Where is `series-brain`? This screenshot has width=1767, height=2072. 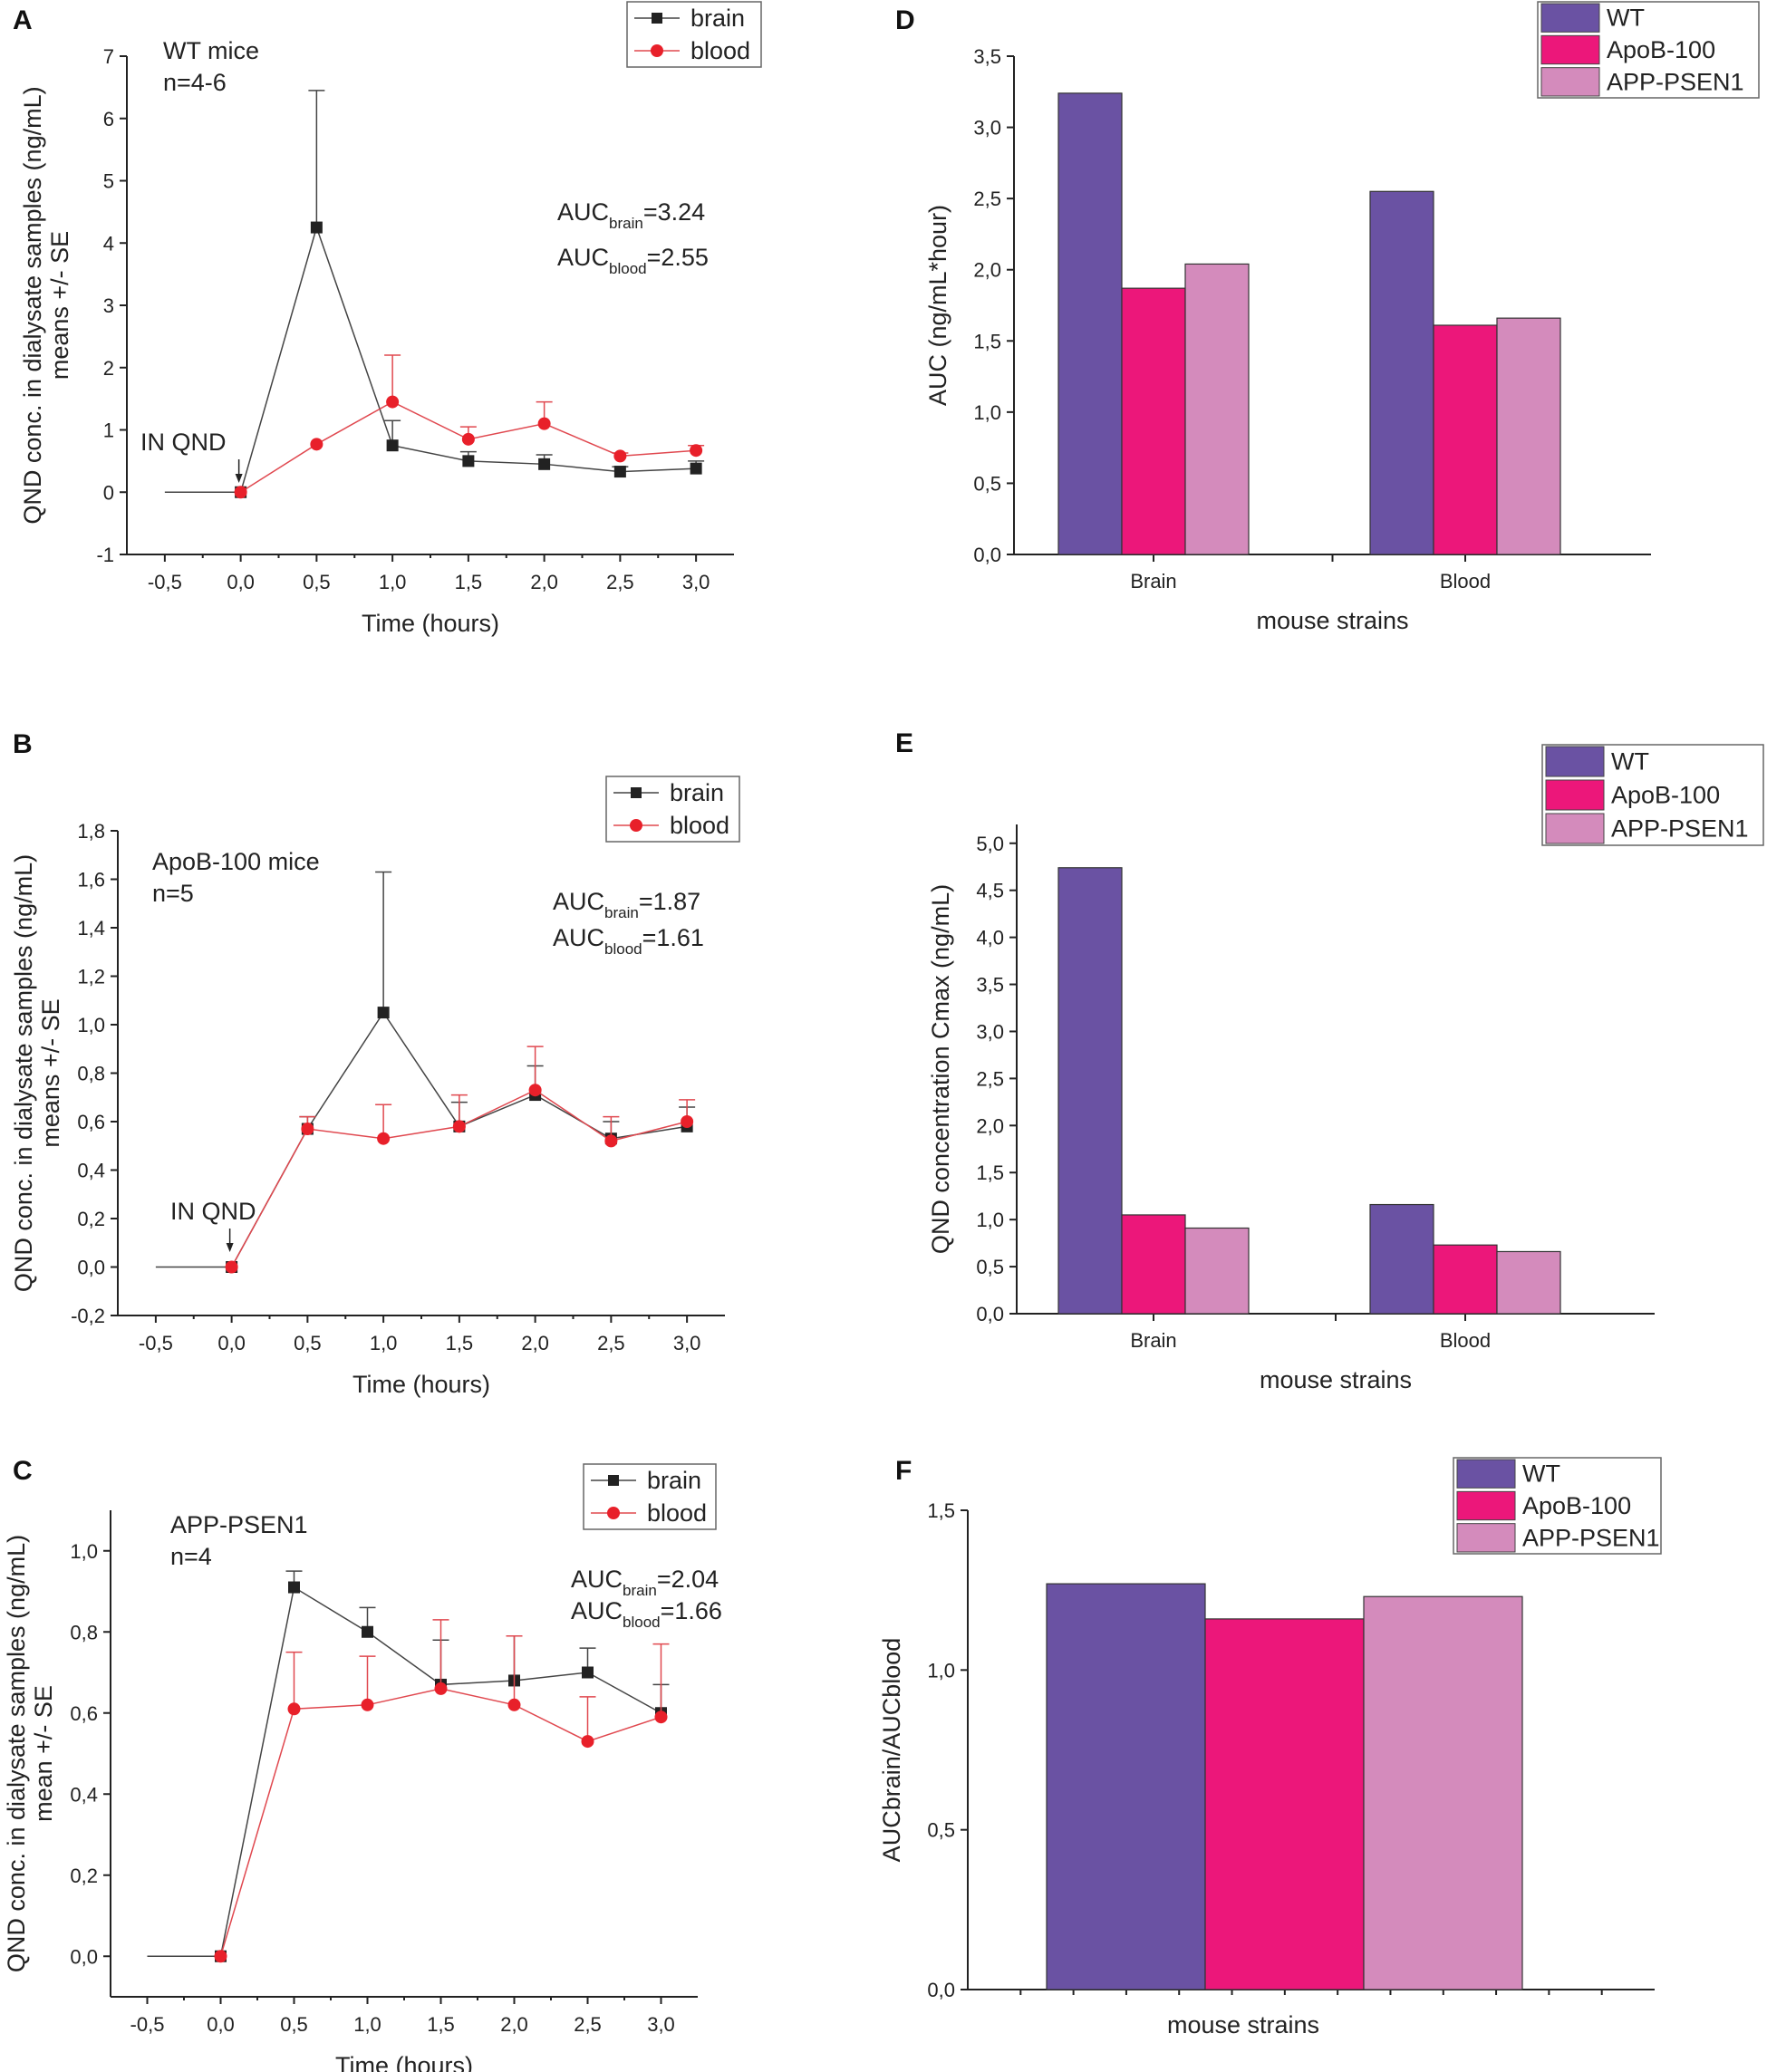
series-brain is located at coordinates (461, 1072).